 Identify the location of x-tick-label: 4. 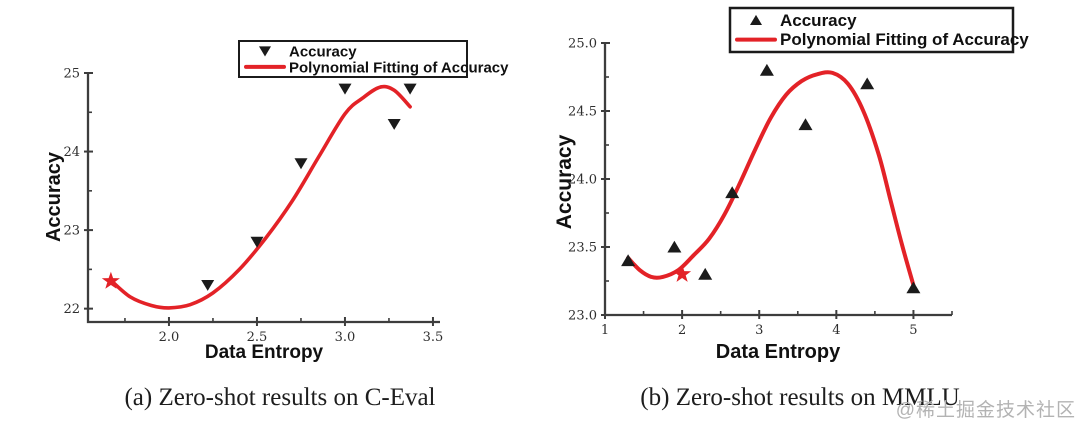
(836, 330).